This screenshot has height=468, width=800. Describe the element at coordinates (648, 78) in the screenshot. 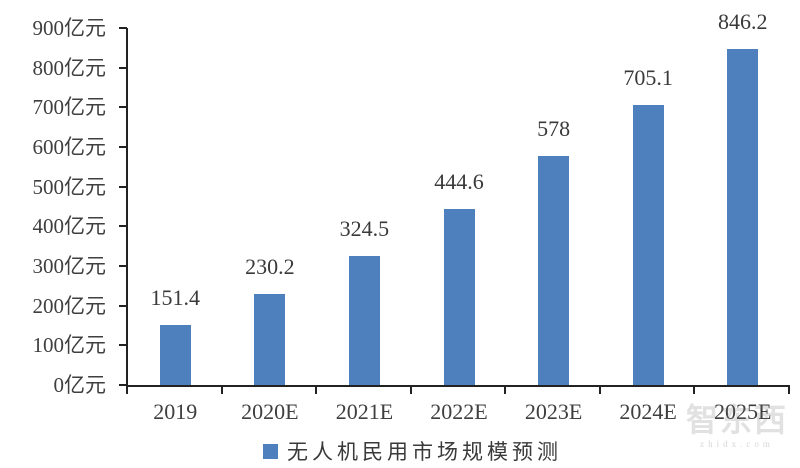

I see `bar-value-label: 705.1` at that location.